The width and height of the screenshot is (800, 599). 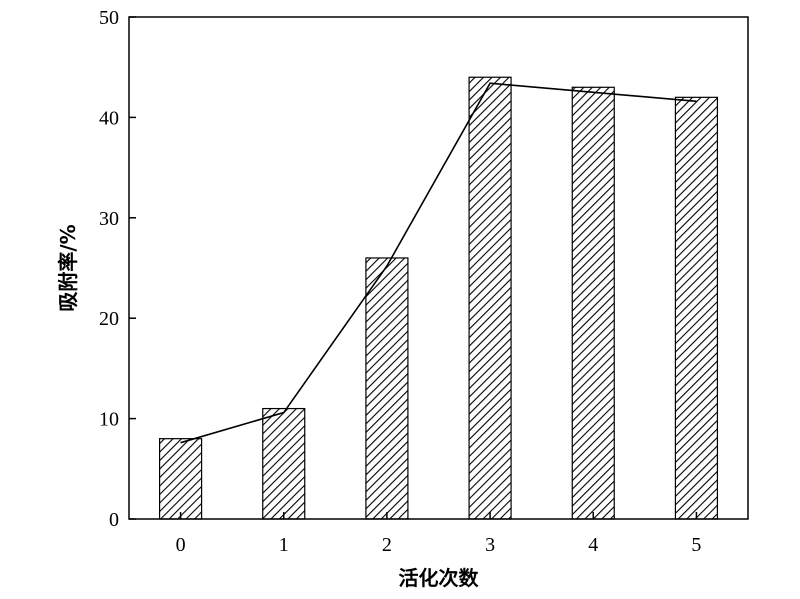 What do you see at coordinates (109, 319) in the screenshot?
I see `y-tick-label: 20` at bounding box center [109, 319].